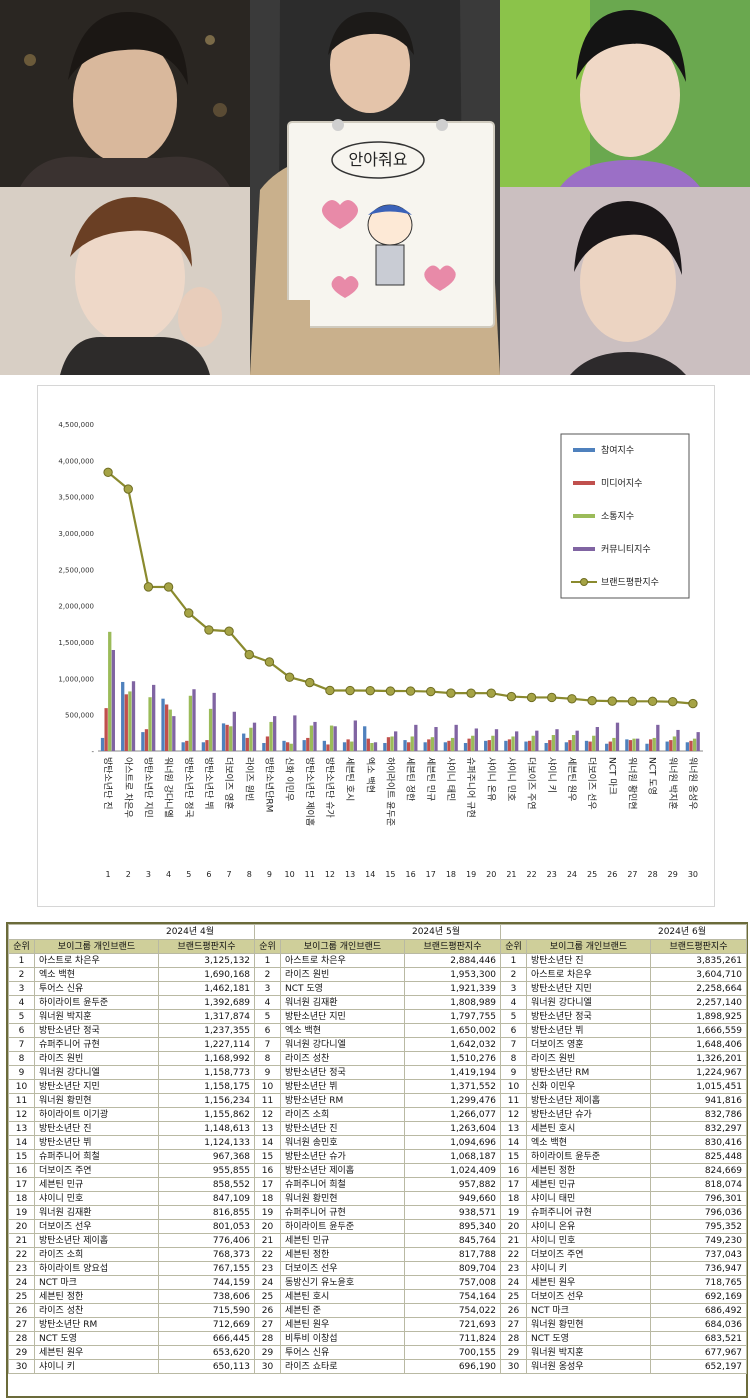 The width and height of the screenshot is (750, 1400). Describe the element at coordinates (249, 874) in the screenshot. I see `x-rank-label: 8` at that location.